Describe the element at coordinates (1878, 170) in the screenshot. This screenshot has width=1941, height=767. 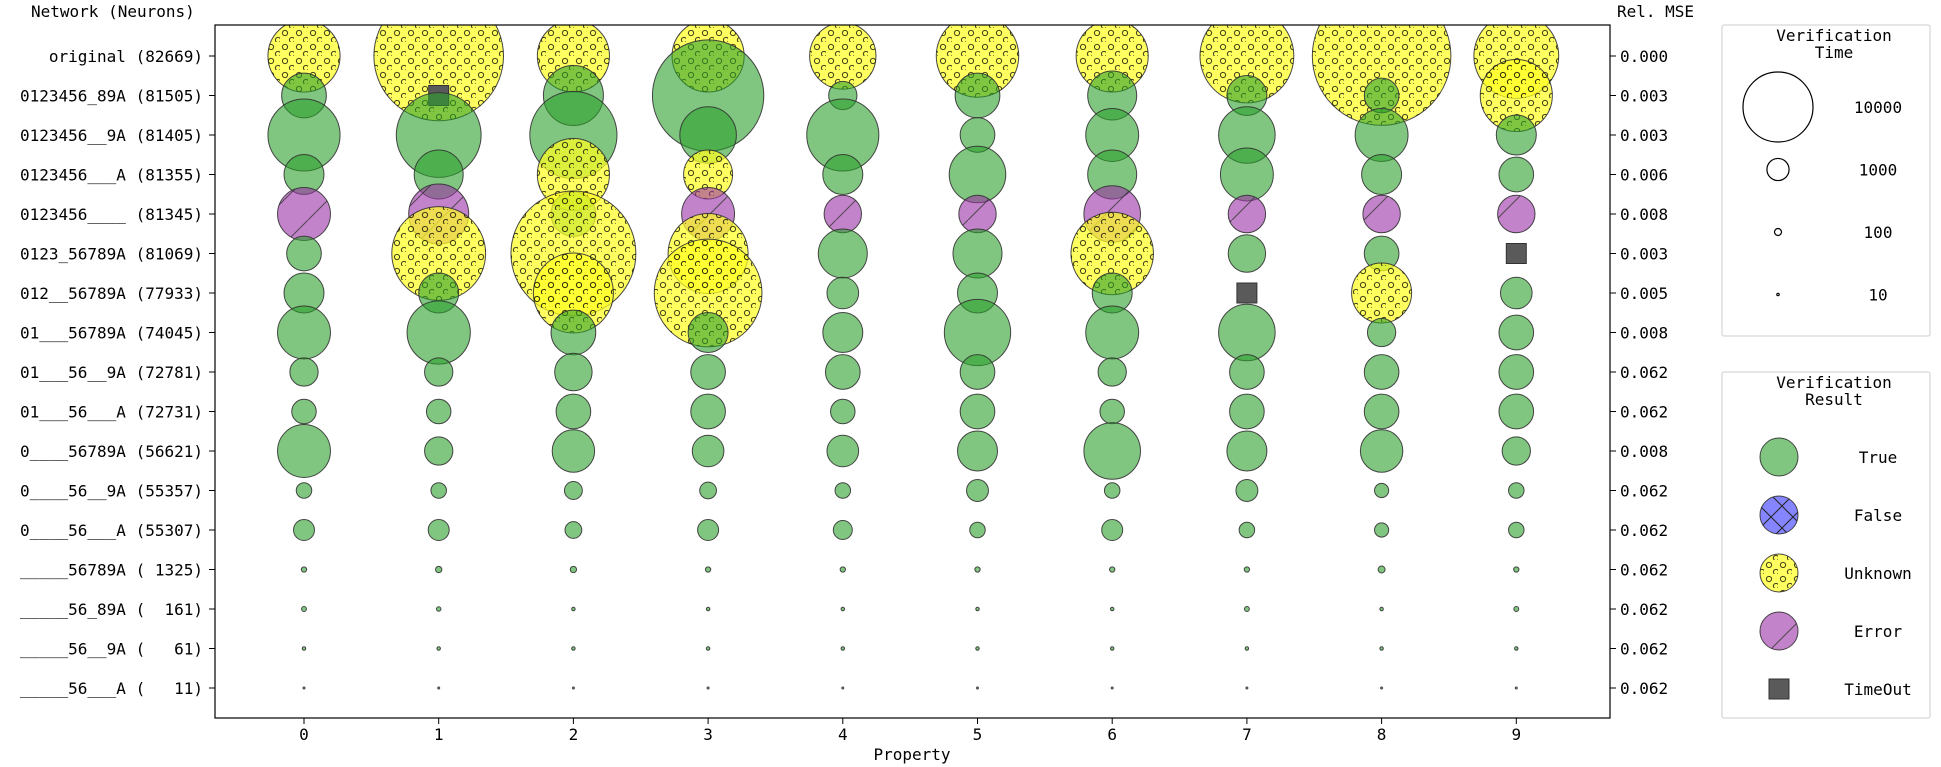
I see `legend-size-label: 1000` at that location.